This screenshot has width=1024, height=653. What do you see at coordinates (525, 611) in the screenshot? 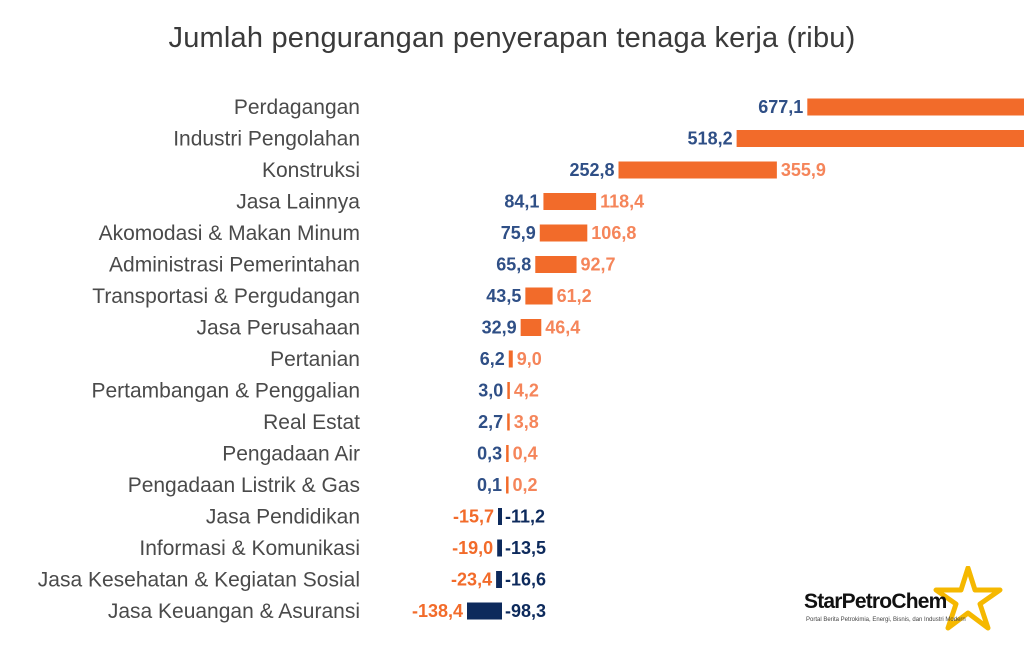
I see `value-label: -98,3` at bounding box center [525, 611].